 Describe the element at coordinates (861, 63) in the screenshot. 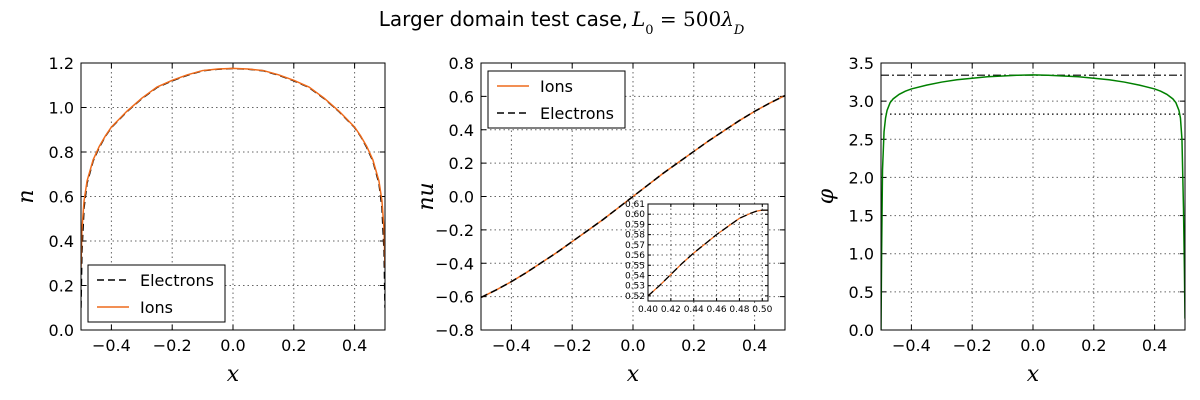

I see `y-tick-label: 3.5` at that location.